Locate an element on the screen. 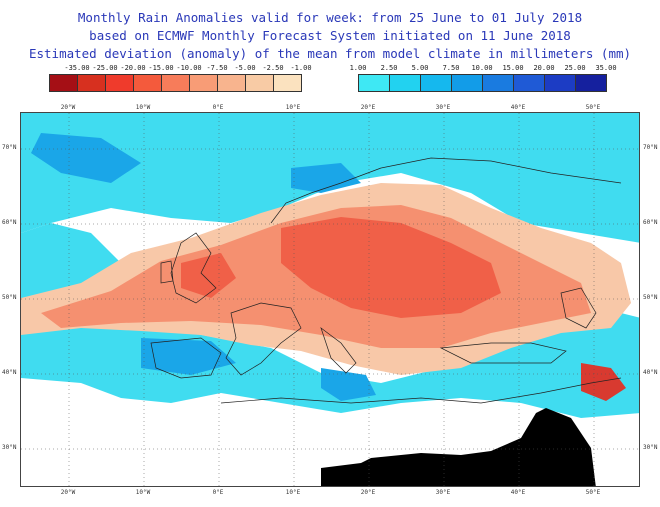 The width and height of the screenshot is (660, 507). dry-legend-label: -5.00 is located at coordinates (245, 68).